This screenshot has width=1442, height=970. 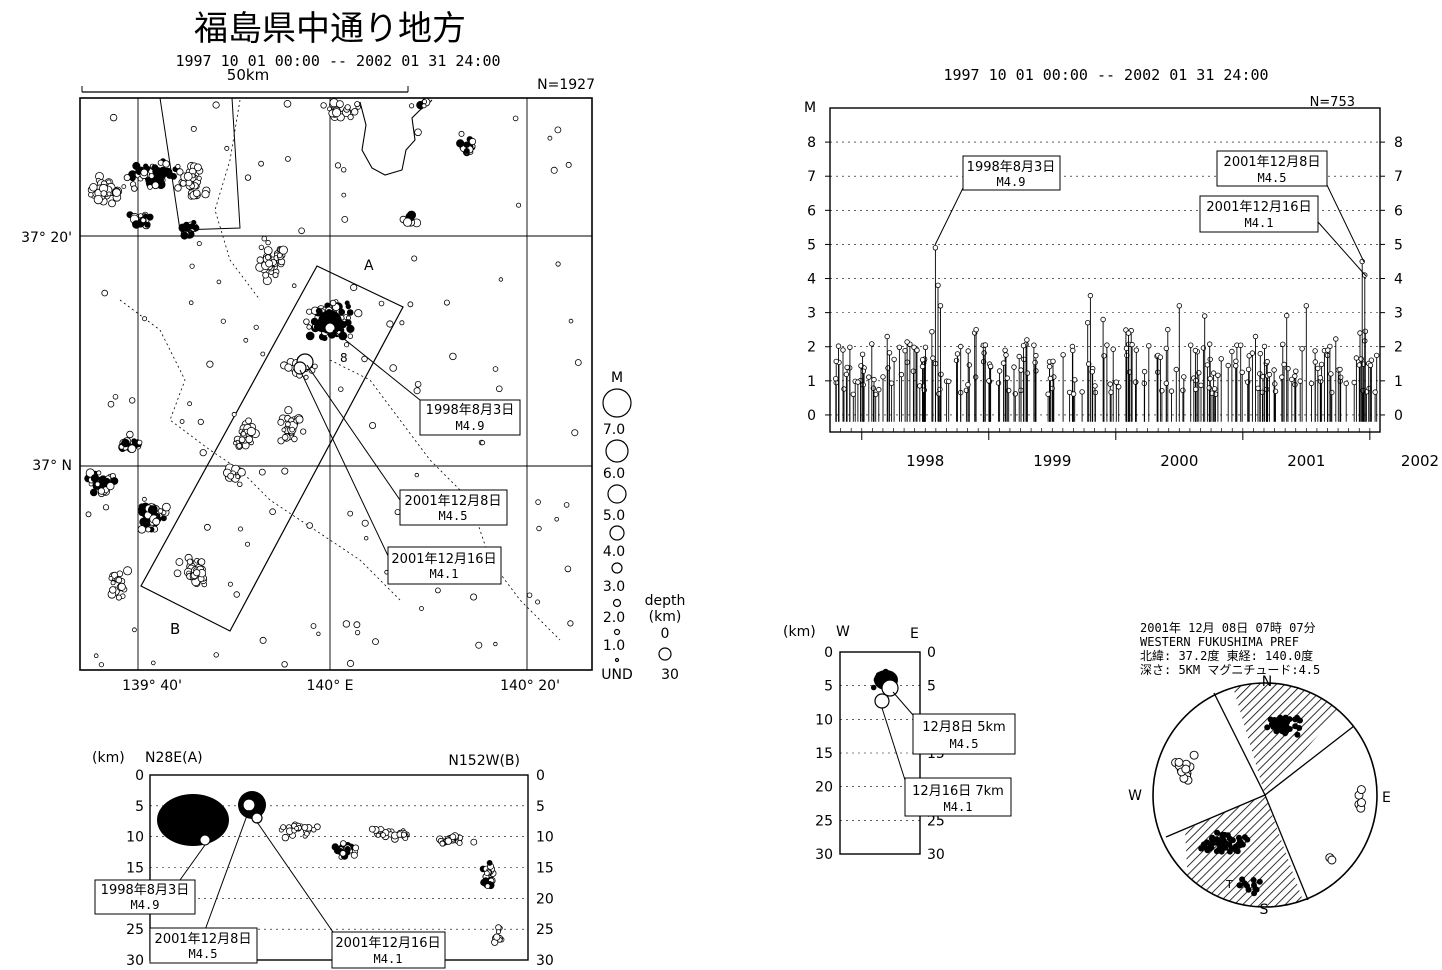 What do you see at coordinates (936, 855) in the screenshot?
I see `ew-depth-label: 30` at bounding box center [936, 855].